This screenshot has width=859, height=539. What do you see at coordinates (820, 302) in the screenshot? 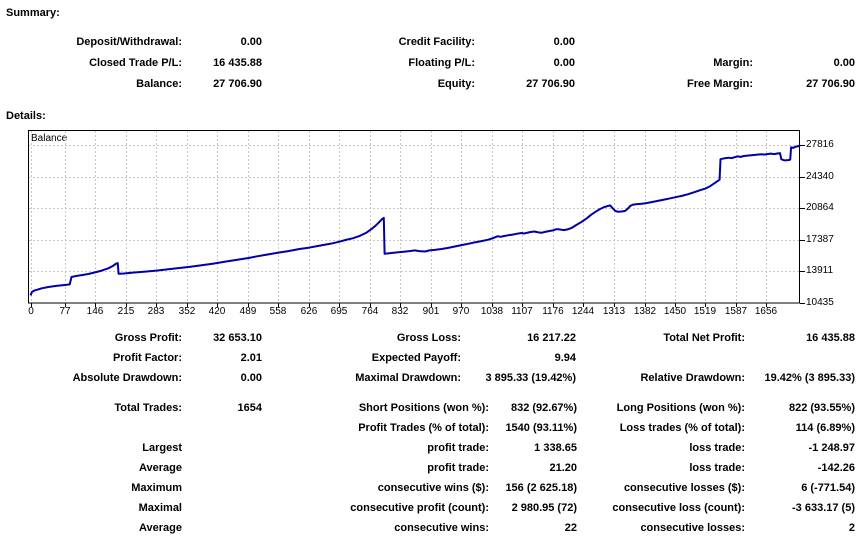
I see `y-tick-label: 10435` at bounding box center [820, 302].